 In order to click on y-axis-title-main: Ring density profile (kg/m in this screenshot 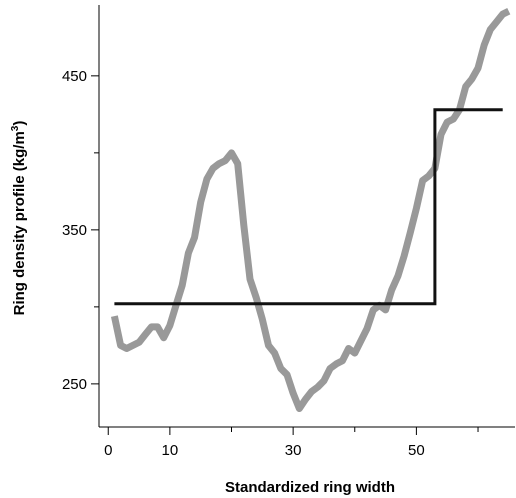, I will do `click(19, 223)`.